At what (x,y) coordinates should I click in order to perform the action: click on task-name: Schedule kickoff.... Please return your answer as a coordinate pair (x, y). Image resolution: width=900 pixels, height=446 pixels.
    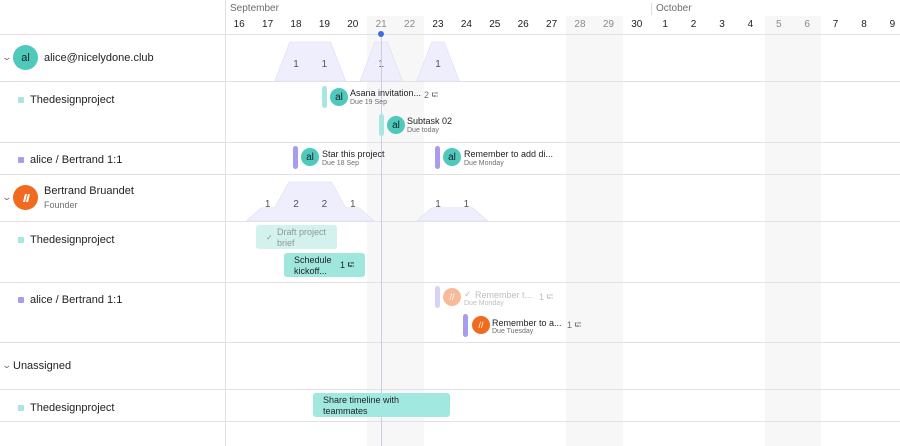
    Looking at the image, I should click on (313, 265).